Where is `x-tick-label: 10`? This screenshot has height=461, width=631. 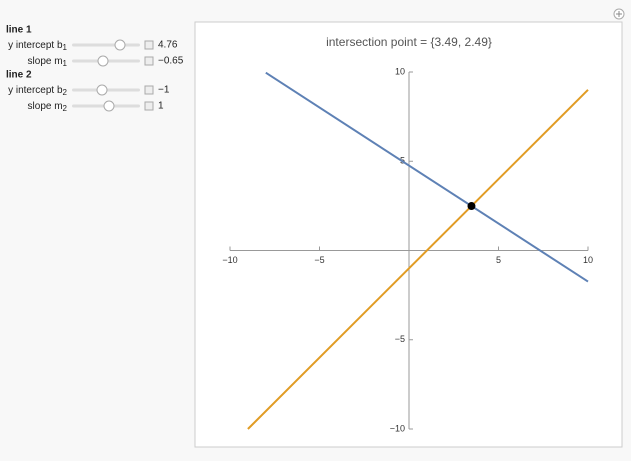
x-tick-label: 10 is located at coordinates (588, 260).